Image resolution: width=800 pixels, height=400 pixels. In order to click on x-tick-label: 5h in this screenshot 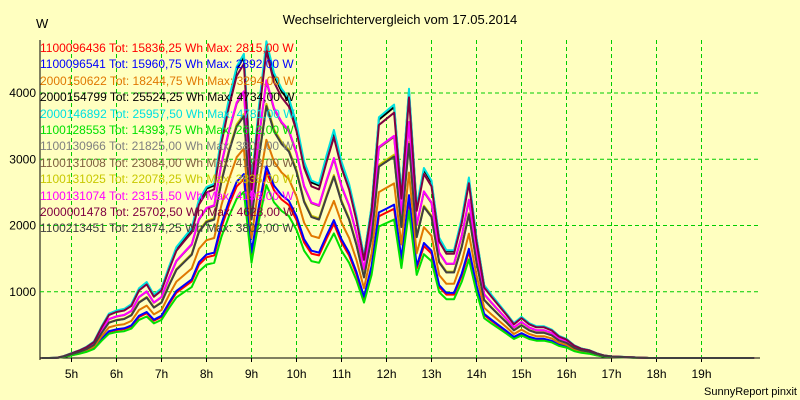, I will do `click(71, 374)`.